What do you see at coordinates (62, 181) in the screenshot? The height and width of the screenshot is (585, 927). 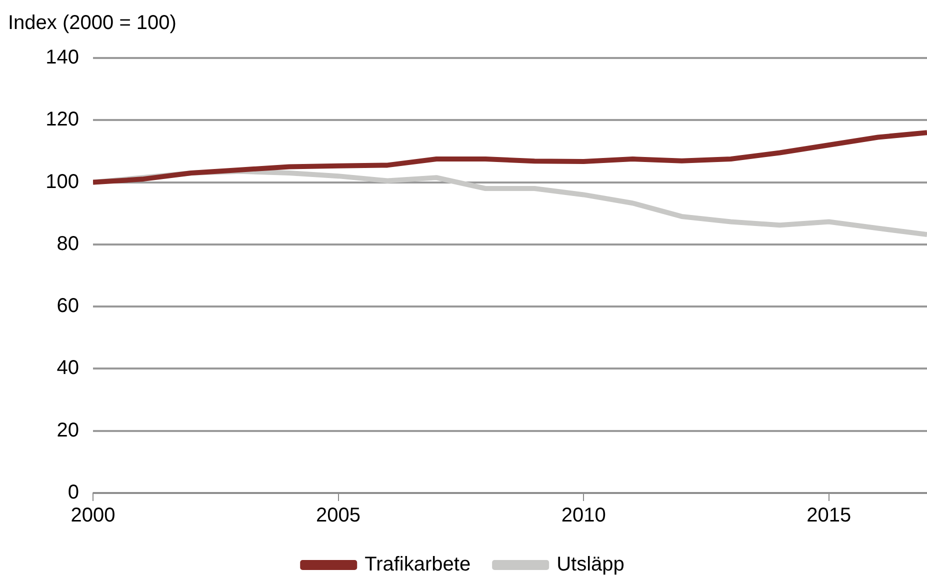 I see `y-tick-label: 100` at bounding box center [62, 181].